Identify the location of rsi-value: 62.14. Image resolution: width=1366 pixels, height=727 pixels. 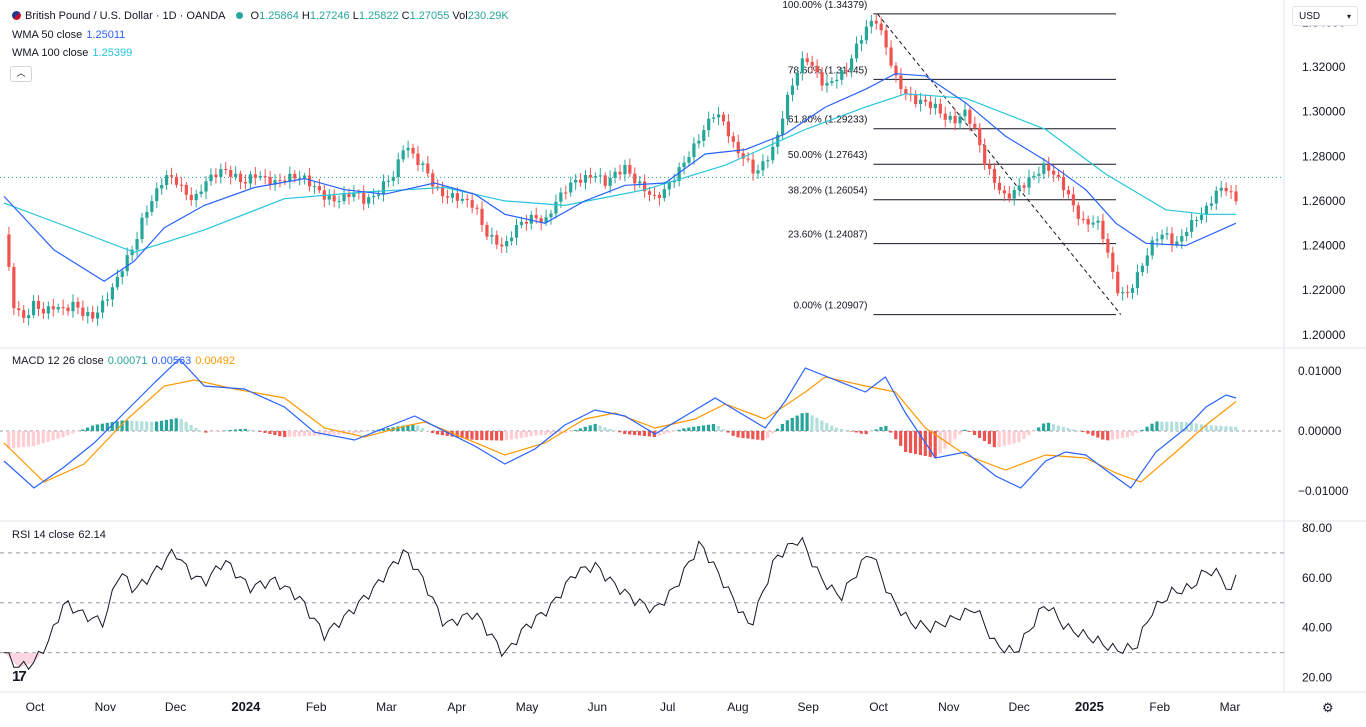
(92, 535).